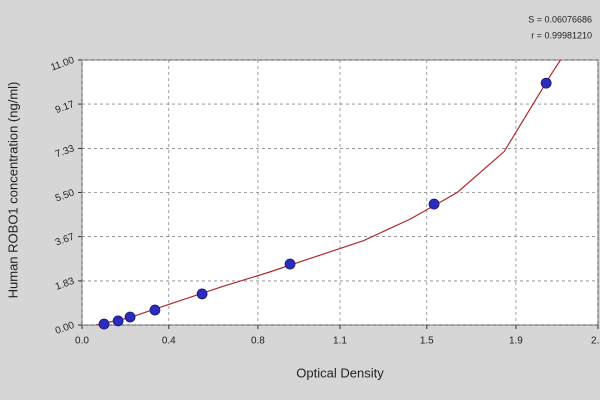 The width and height of the screenshot is (600, 400). What do you see at coordinates (82, 341) in the screenshot?
I see `x-tick-label: 0.0` at bounding box center [82, 341].